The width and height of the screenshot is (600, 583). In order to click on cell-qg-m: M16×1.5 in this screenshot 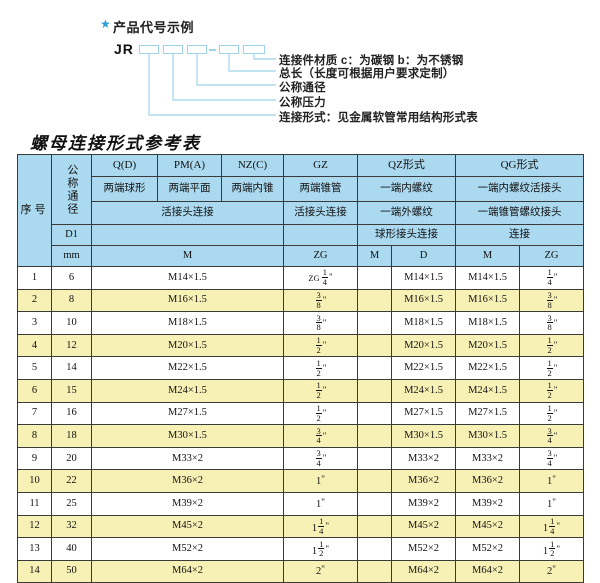, I will do `click(488, 300)`.